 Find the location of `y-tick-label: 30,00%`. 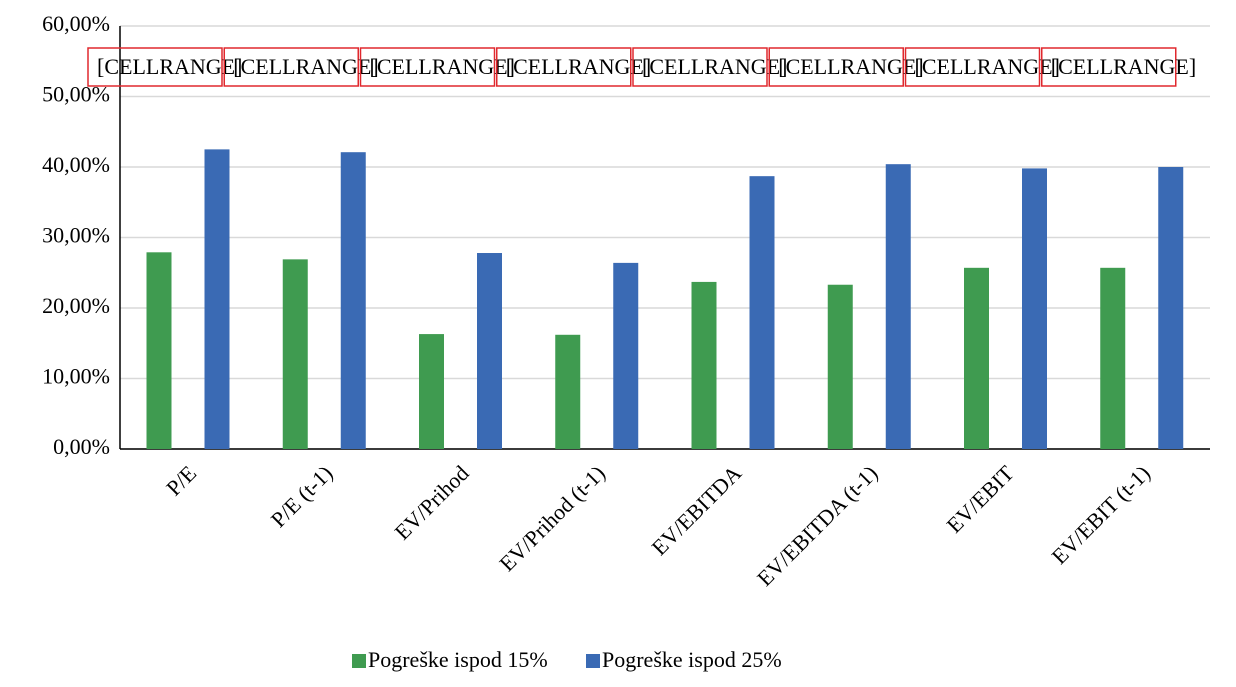

y-tick-label: 30,00% is located at coordinates (76, 235).